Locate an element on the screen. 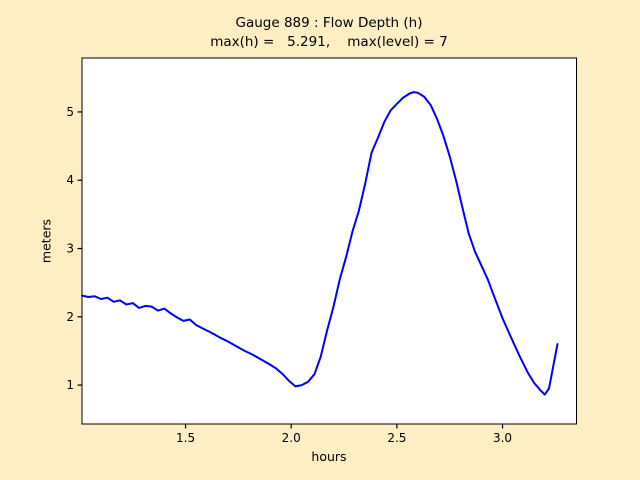 The width and height of the screenshot is (640, 480). chart-subtitle: max(h) = 5.291, max(level) = 7 is located at coordinates (329, 42).